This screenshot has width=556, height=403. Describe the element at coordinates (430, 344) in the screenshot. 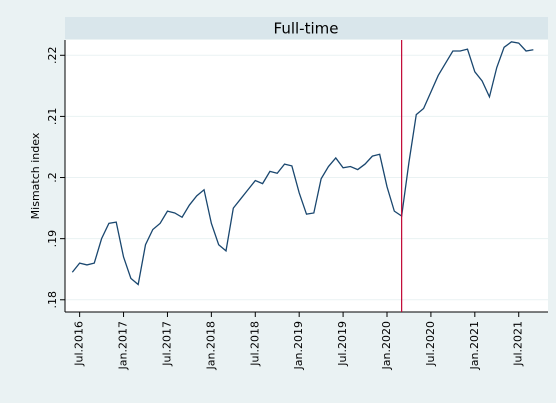

I see `x-tick-label: Jul.2020` at that location.